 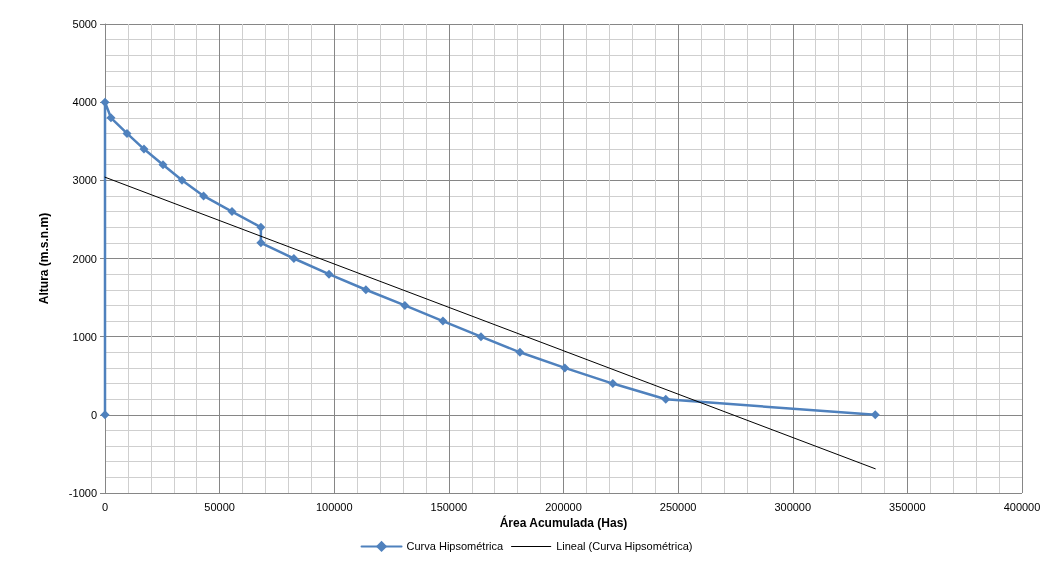 I want to click on x-tick-label: 300000, so click(x=793, y=506).